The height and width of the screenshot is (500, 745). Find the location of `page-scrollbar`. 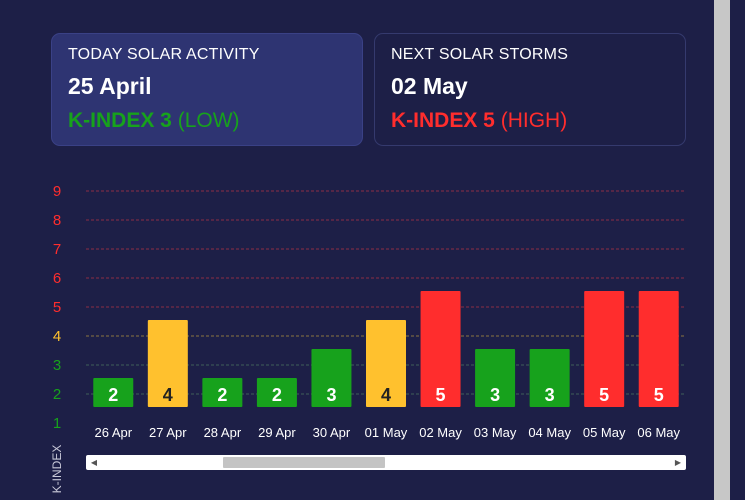

page-scrollbar is located at coordinates (722, 250).